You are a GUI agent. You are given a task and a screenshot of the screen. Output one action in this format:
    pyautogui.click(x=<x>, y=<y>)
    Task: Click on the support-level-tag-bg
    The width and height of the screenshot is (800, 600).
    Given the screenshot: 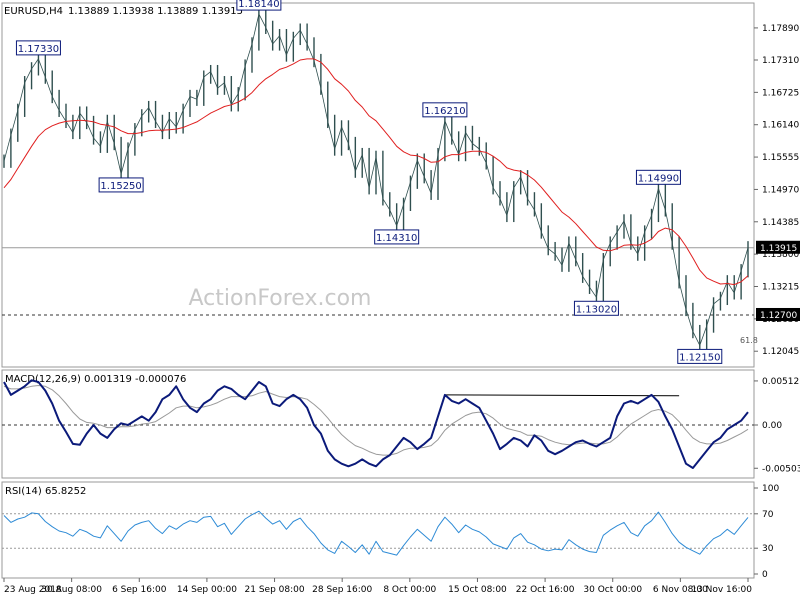 What is the action you would take?
    pyautogui.click(x=778, y=314)
    